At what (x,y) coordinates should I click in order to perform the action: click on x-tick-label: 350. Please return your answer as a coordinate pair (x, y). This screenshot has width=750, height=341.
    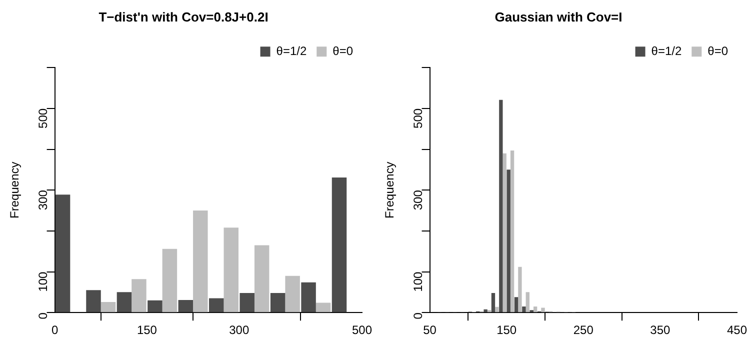
    Looking at the image, I should click on (660, 330).